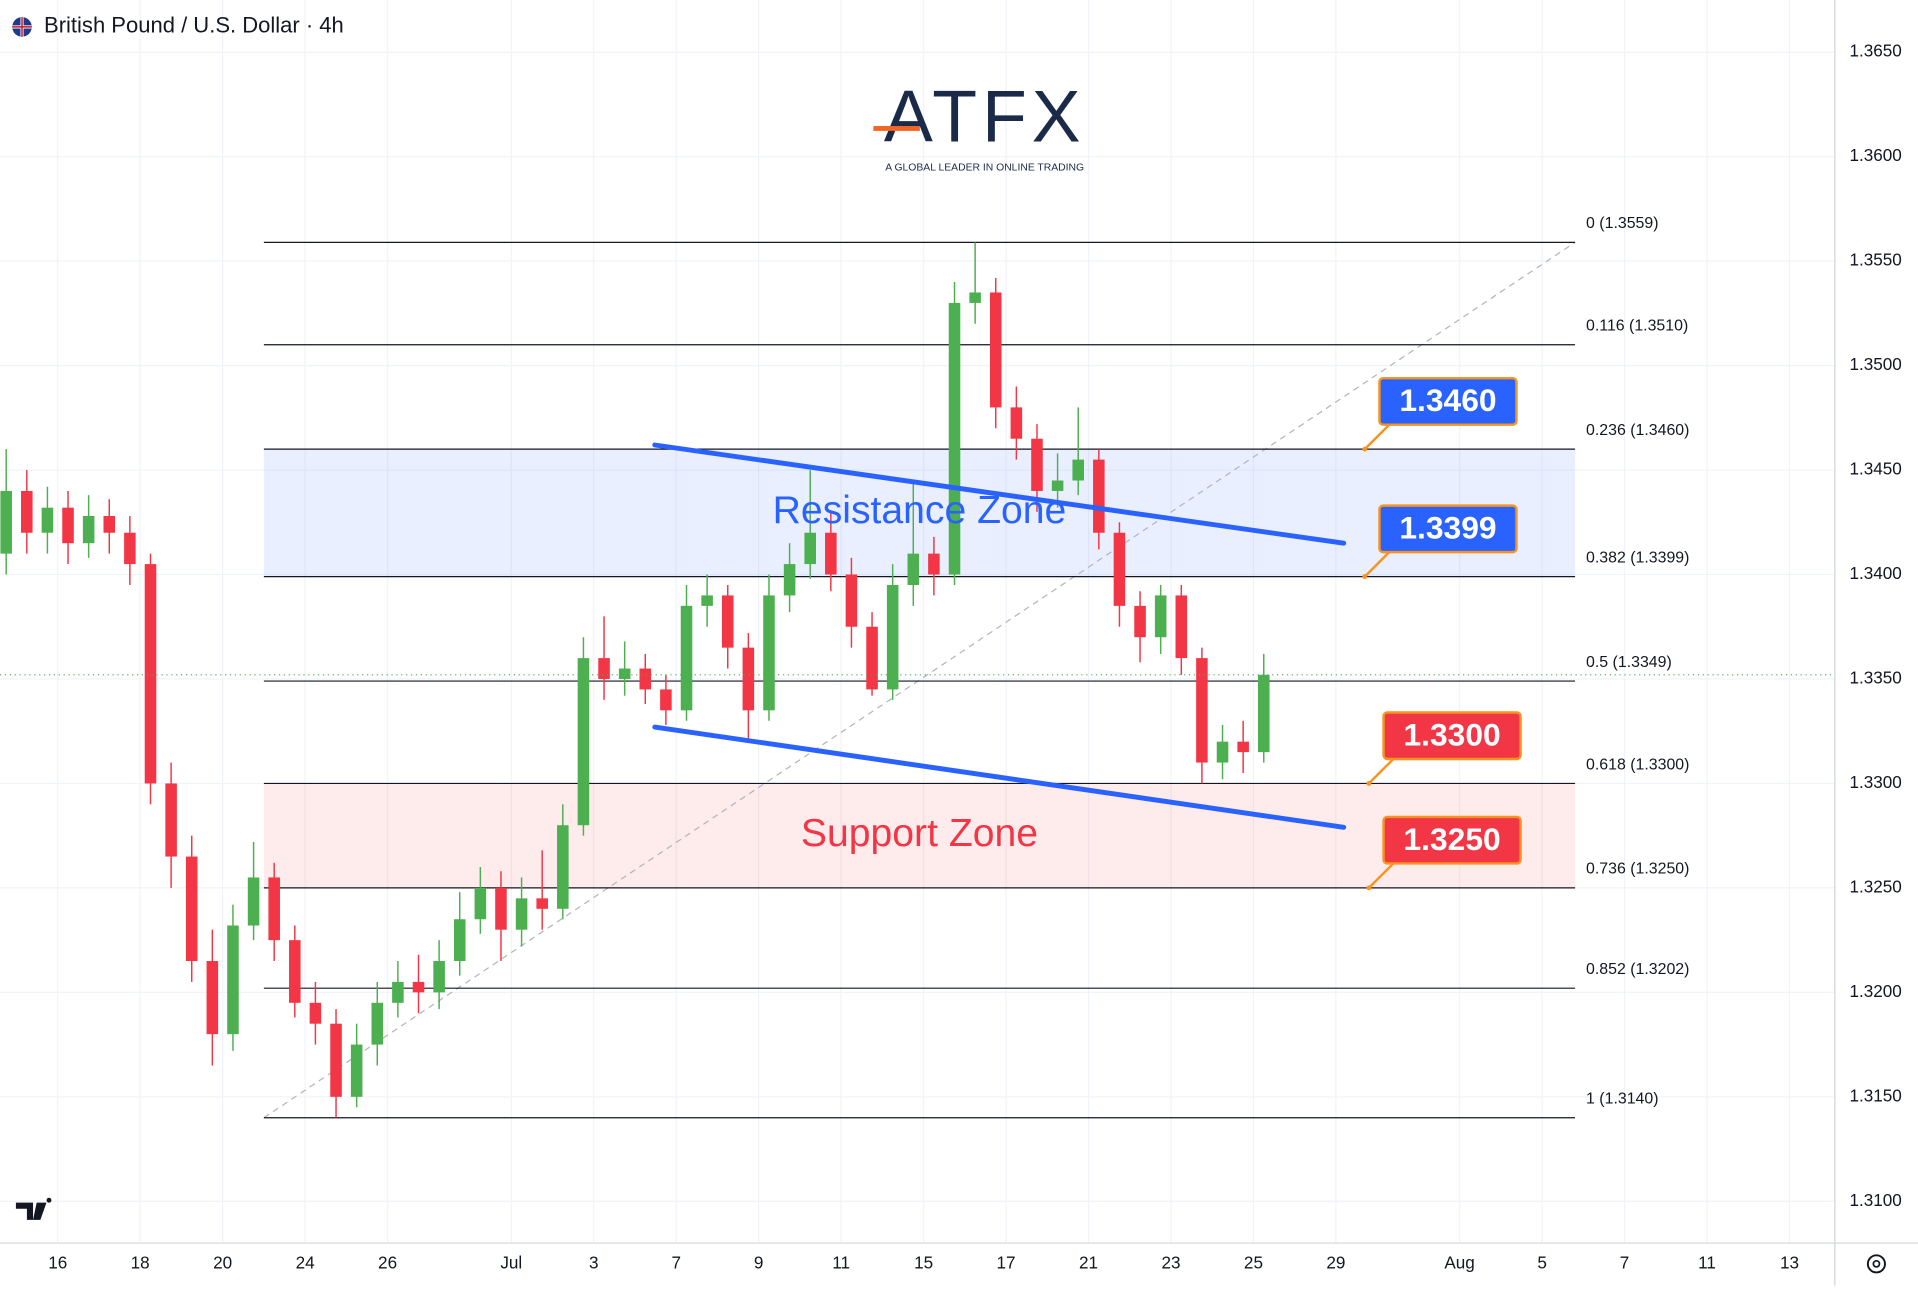 The image size is (1918, 1292). What do you see at coordinates (1876, 782) in the screenshot?
I see `y-tick-label: 1.3300` at bounding box center [1876, 782].